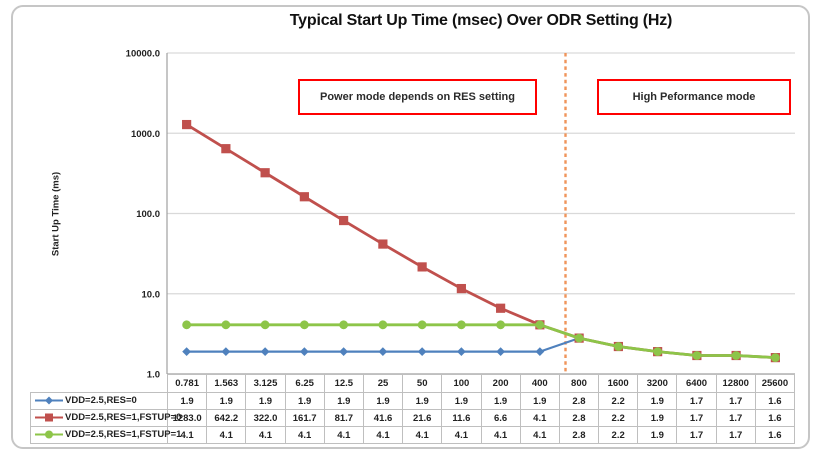  I want to click on annotation-power-mode-label: Power mode depends on RES setting, so click(417, 97).